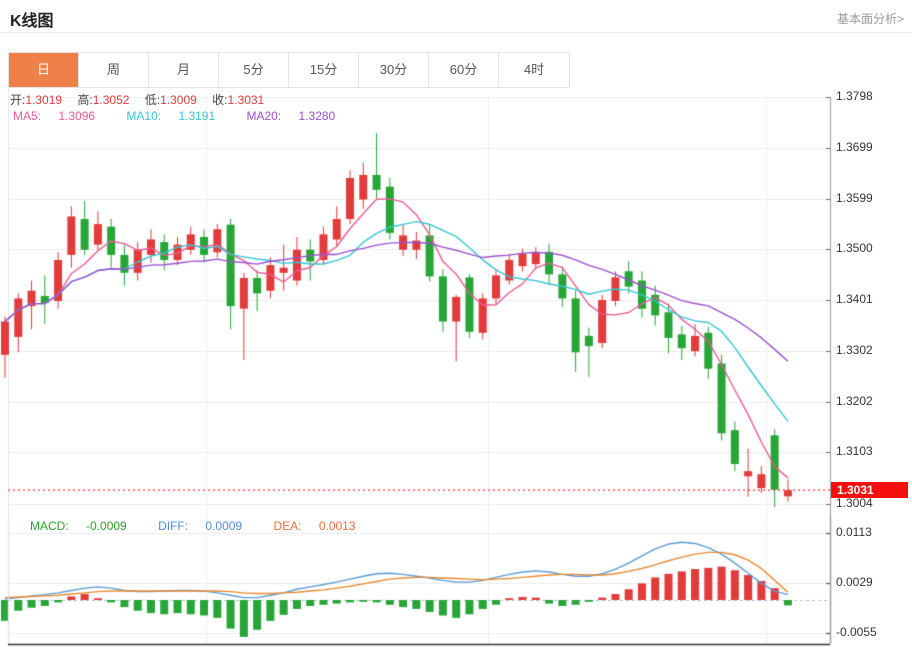 The width and height of the screenshot is (912, 647). I want to click on tab-day: 日, so click(44, 70).